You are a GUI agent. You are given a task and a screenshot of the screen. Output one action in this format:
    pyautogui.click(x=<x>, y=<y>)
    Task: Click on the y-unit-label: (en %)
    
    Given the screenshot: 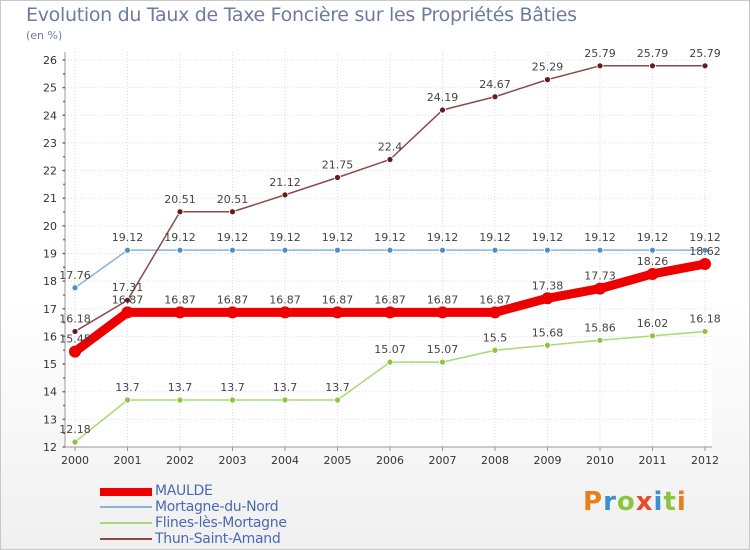 What is the action you would take?
    pyautogui.click(x=44, y=35)
    